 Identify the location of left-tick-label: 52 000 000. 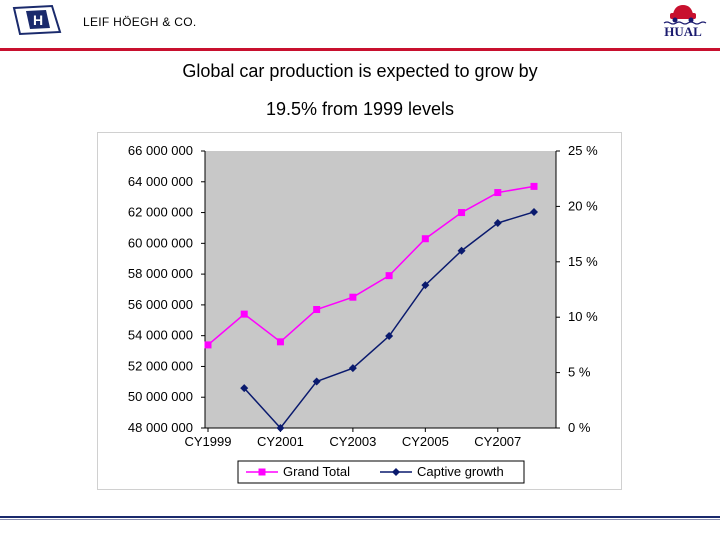
(160, 365).